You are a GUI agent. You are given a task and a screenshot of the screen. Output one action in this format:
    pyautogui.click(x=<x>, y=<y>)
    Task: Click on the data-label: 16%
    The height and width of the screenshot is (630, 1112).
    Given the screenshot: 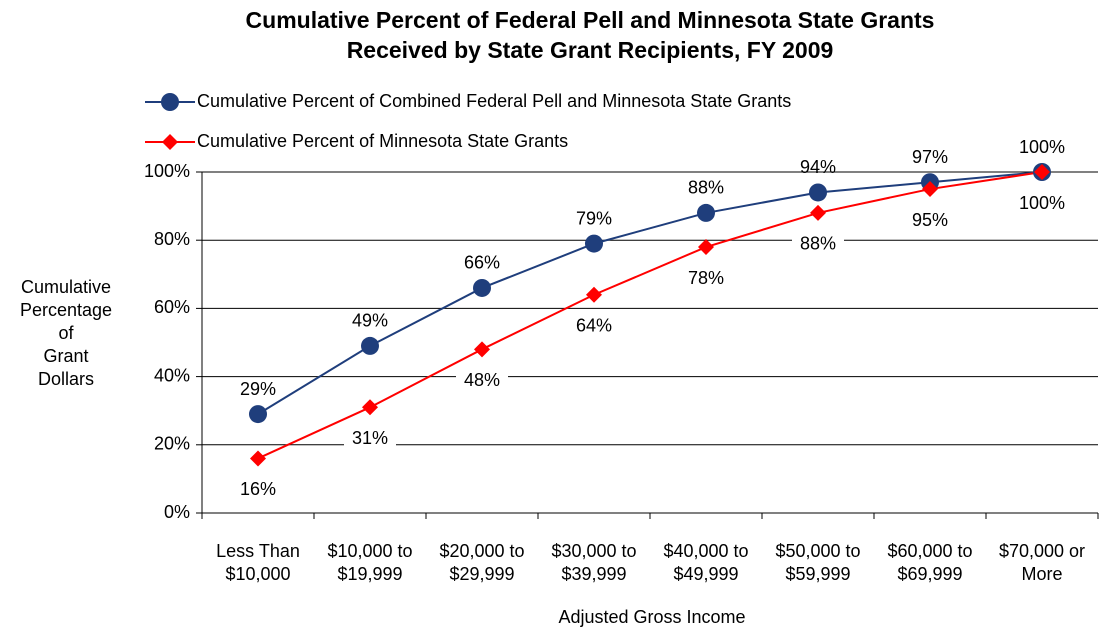 What is the action you would take?
    pyautogui.click(x=258, y=489)
    